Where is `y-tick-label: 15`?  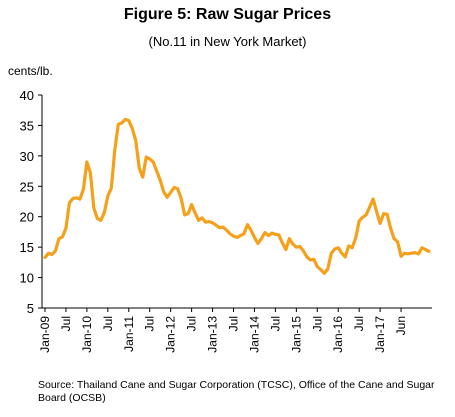
y-tick-label: 15 is located at coordinates (27, 247).